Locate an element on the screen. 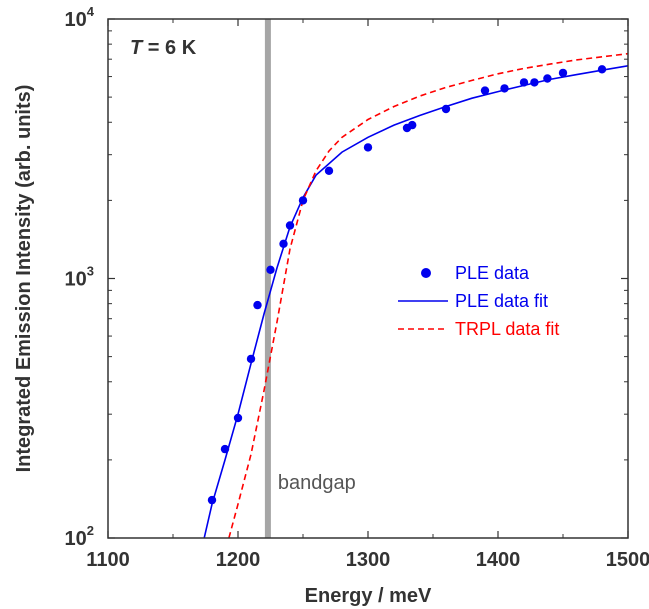 This screenshot has height=609, width=649. y-tick-exponent: 4 is located at coordinates (91, 11).